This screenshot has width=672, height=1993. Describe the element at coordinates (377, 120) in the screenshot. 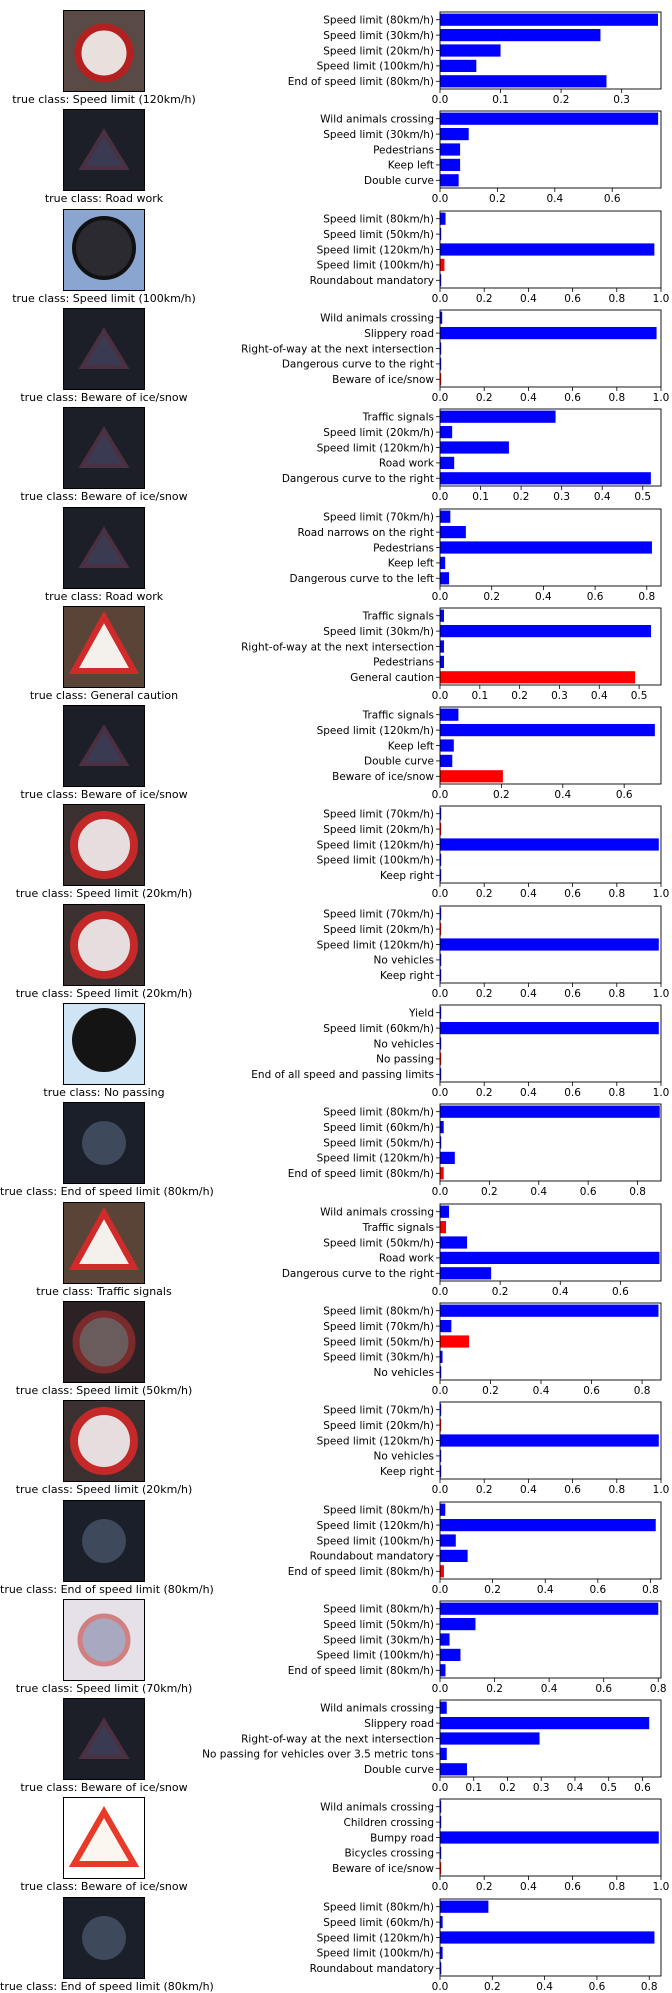

I see `class-label: Wild animals crossing` at that location.